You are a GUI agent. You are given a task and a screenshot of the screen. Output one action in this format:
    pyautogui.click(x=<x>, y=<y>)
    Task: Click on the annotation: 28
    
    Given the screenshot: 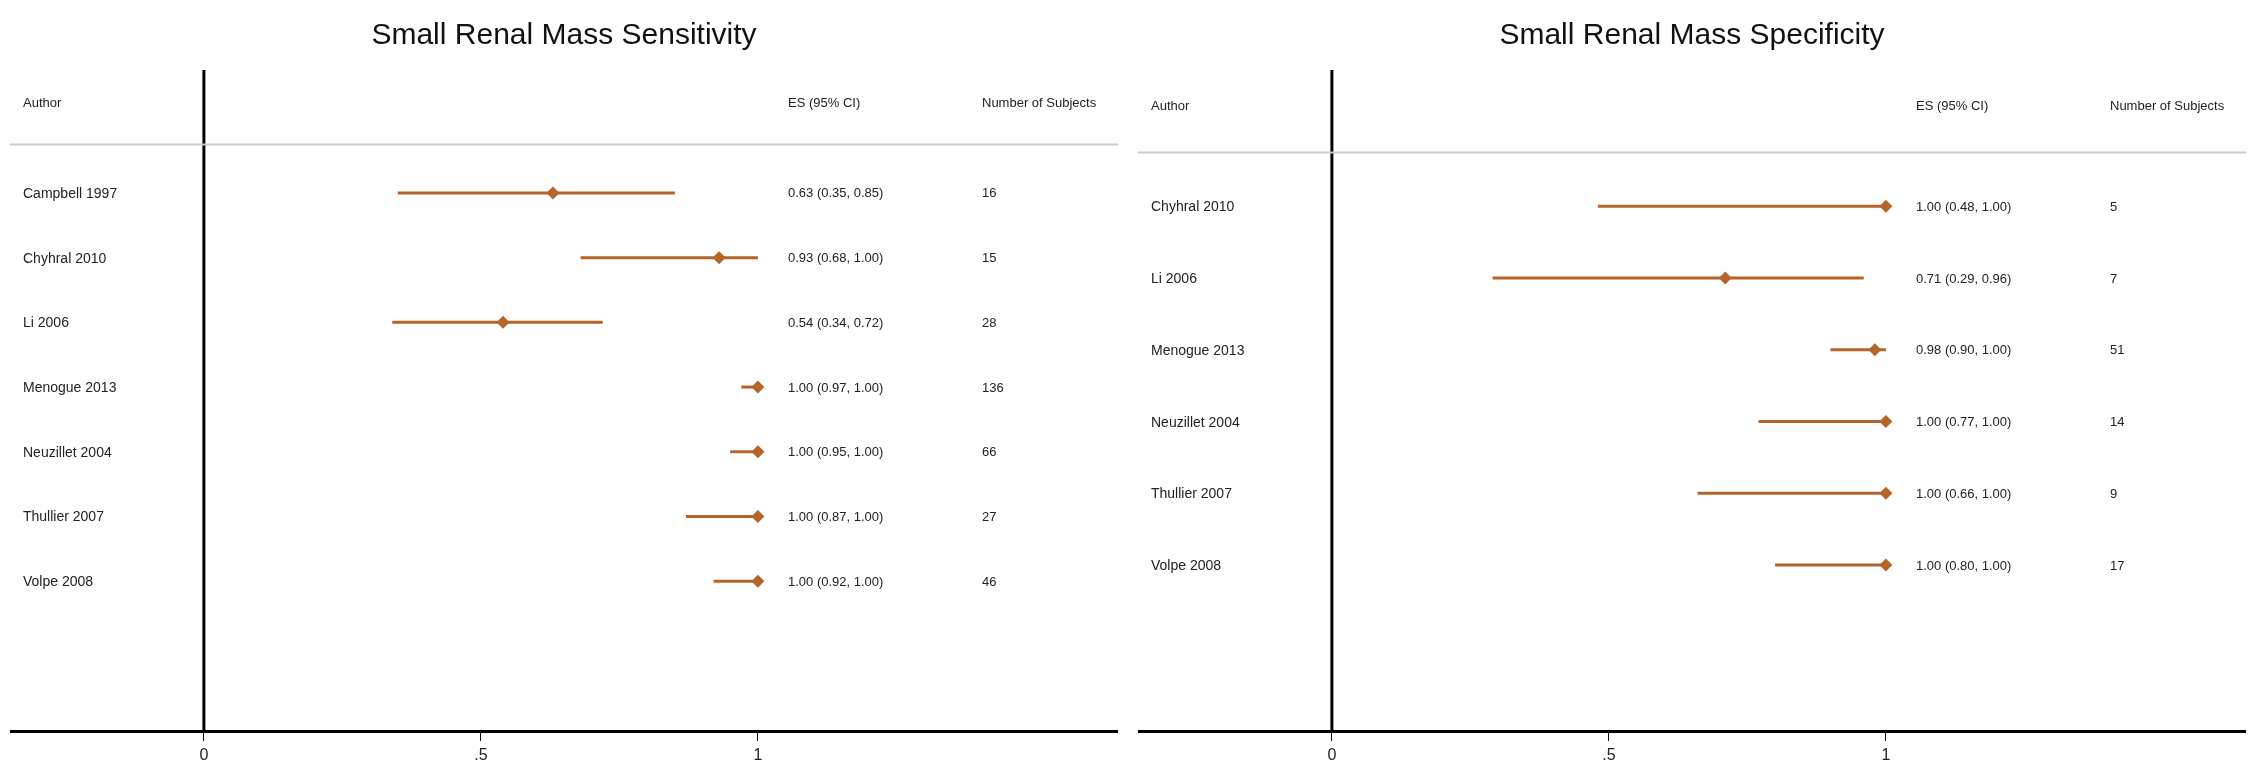 What is the action you would take?
    pyautogui.click(x=989, y=322)
    